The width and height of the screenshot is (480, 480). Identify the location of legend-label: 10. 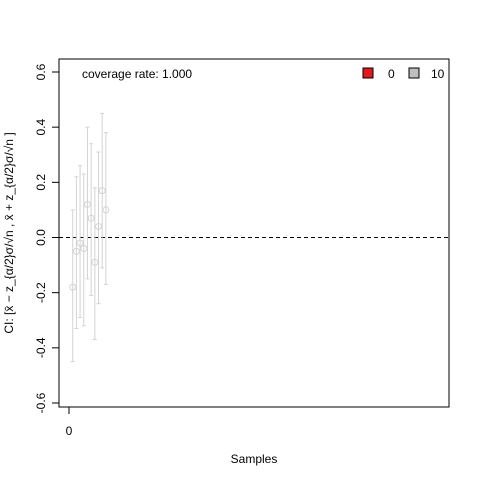
(438, 74).